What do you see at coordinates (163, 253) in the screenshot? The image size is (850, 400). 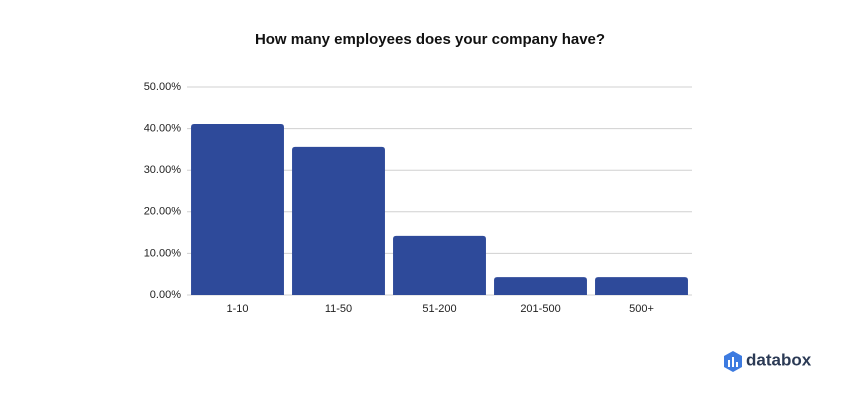 I see `y-tick-label: 10.00%` at bounding box center [163, 253].